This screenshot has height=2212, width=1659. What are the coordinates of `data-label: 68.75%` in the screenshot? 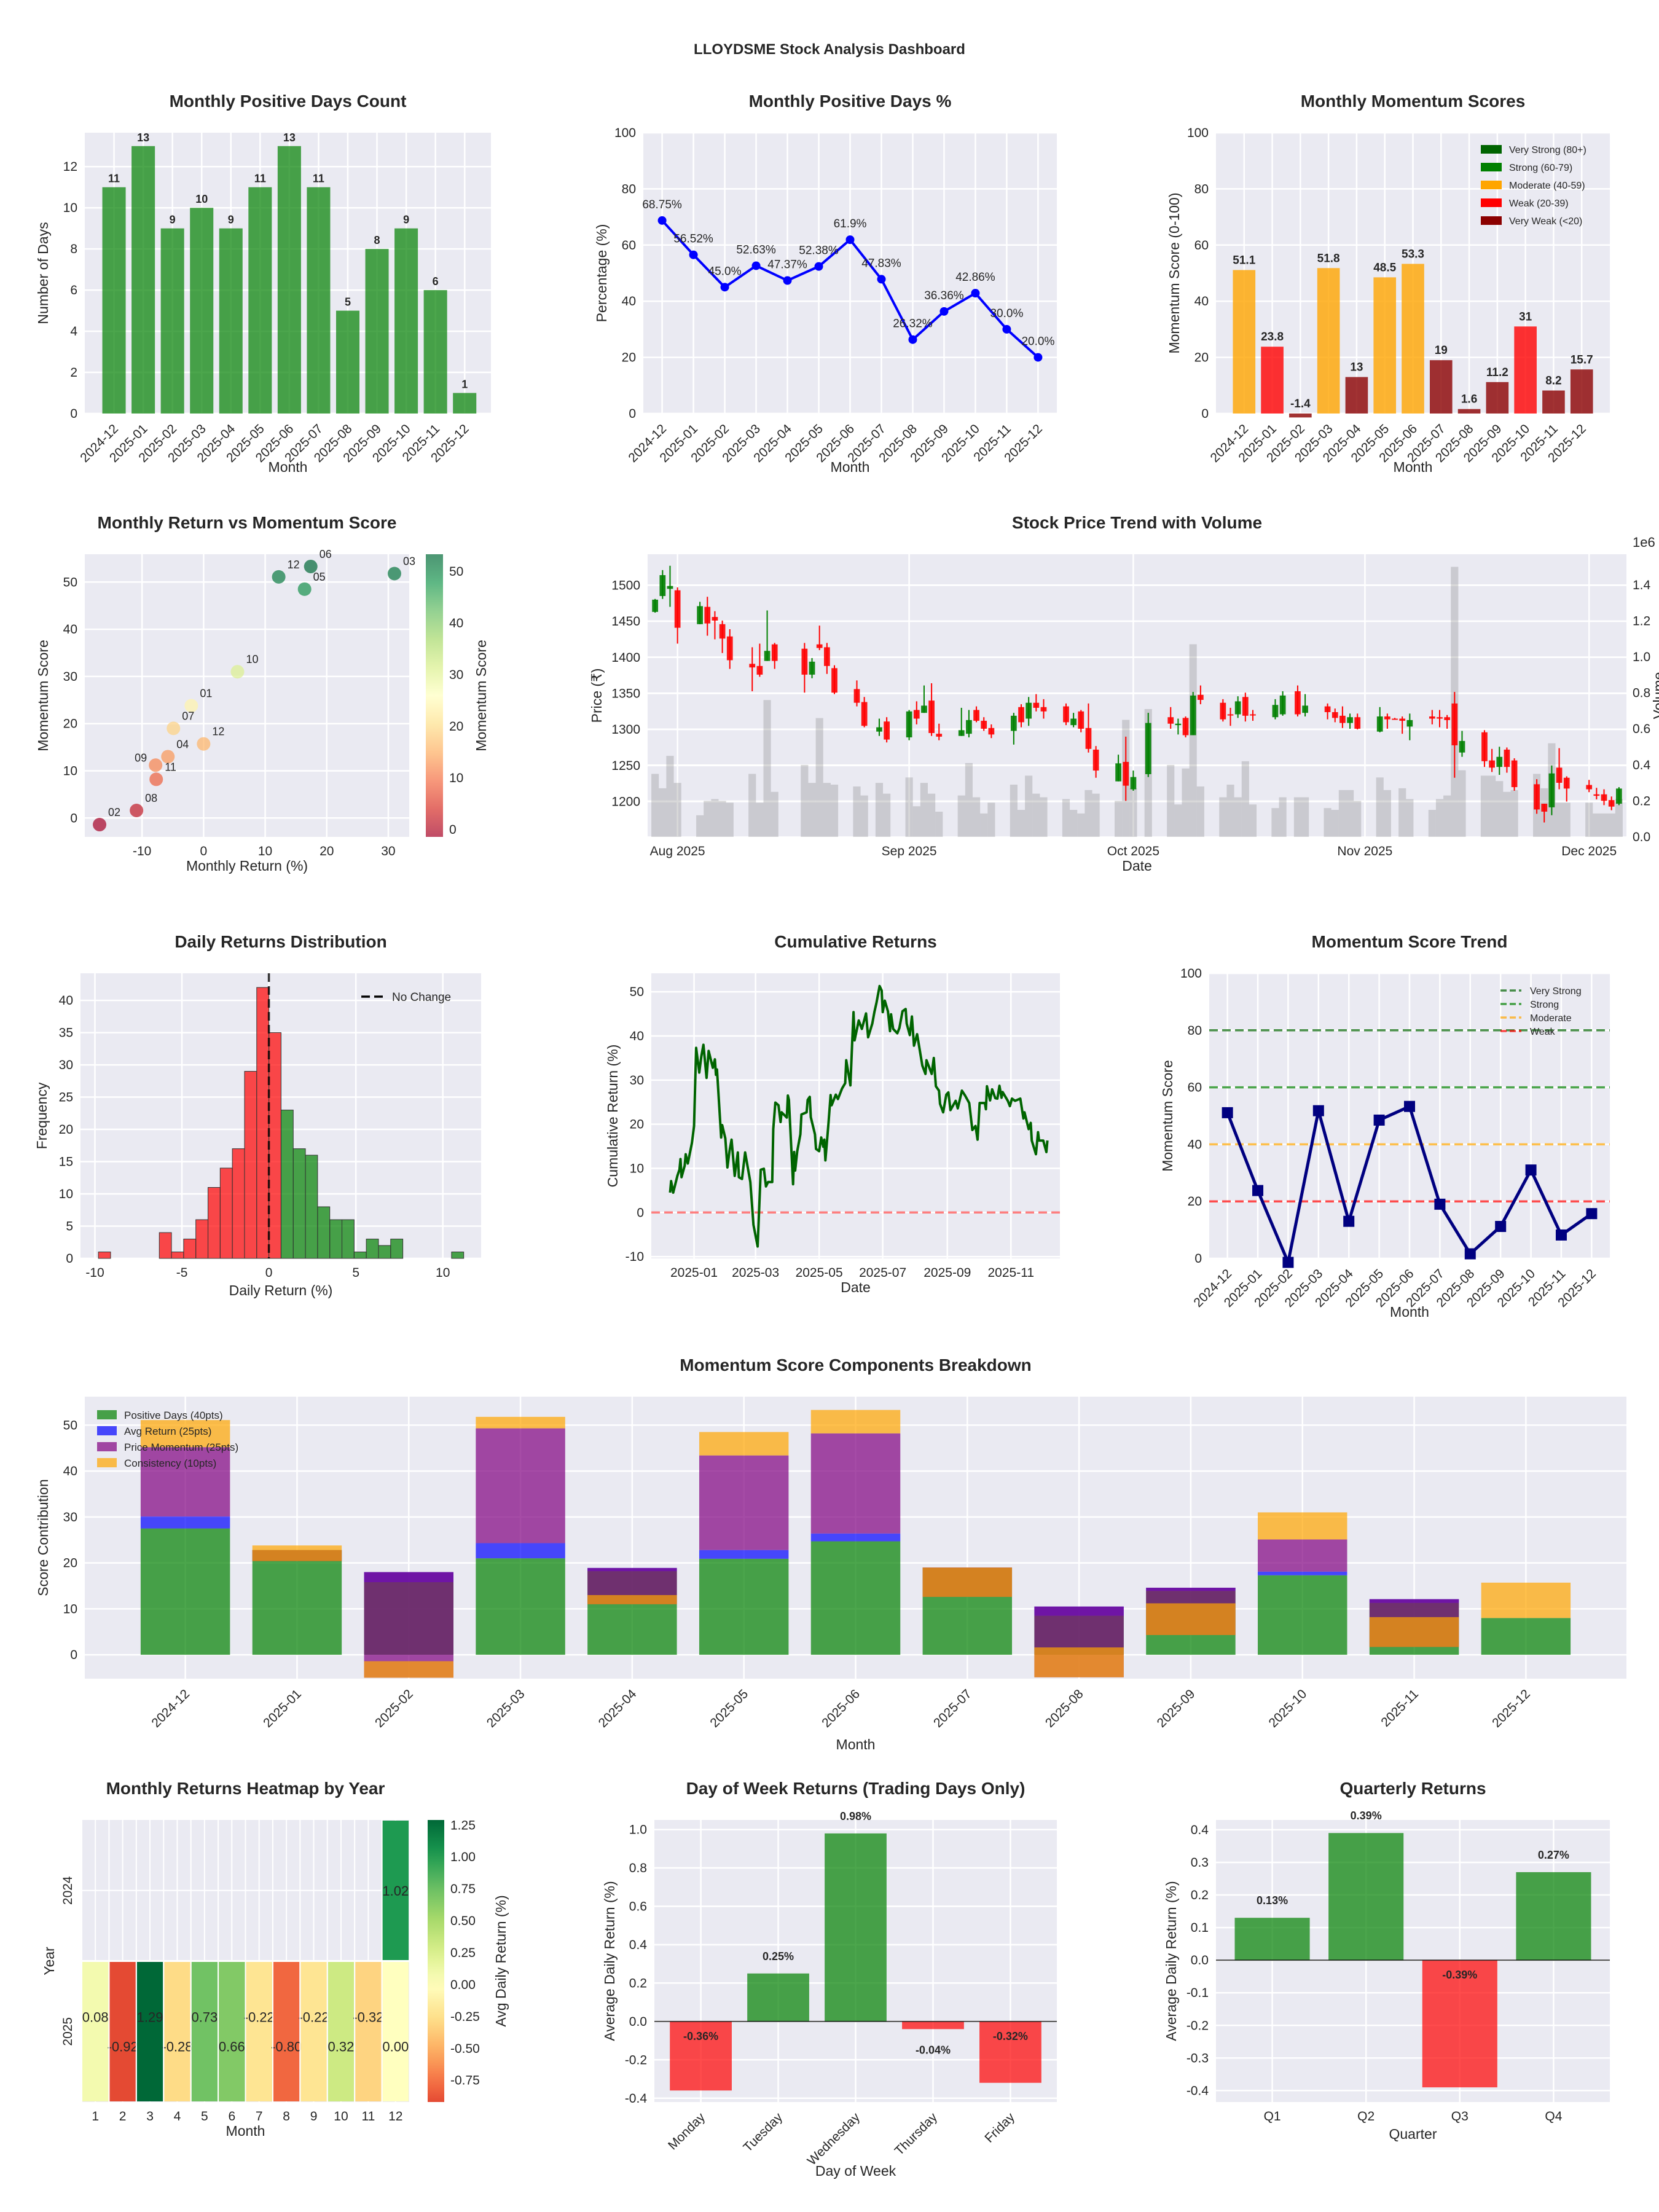 It's located at (662, 204).